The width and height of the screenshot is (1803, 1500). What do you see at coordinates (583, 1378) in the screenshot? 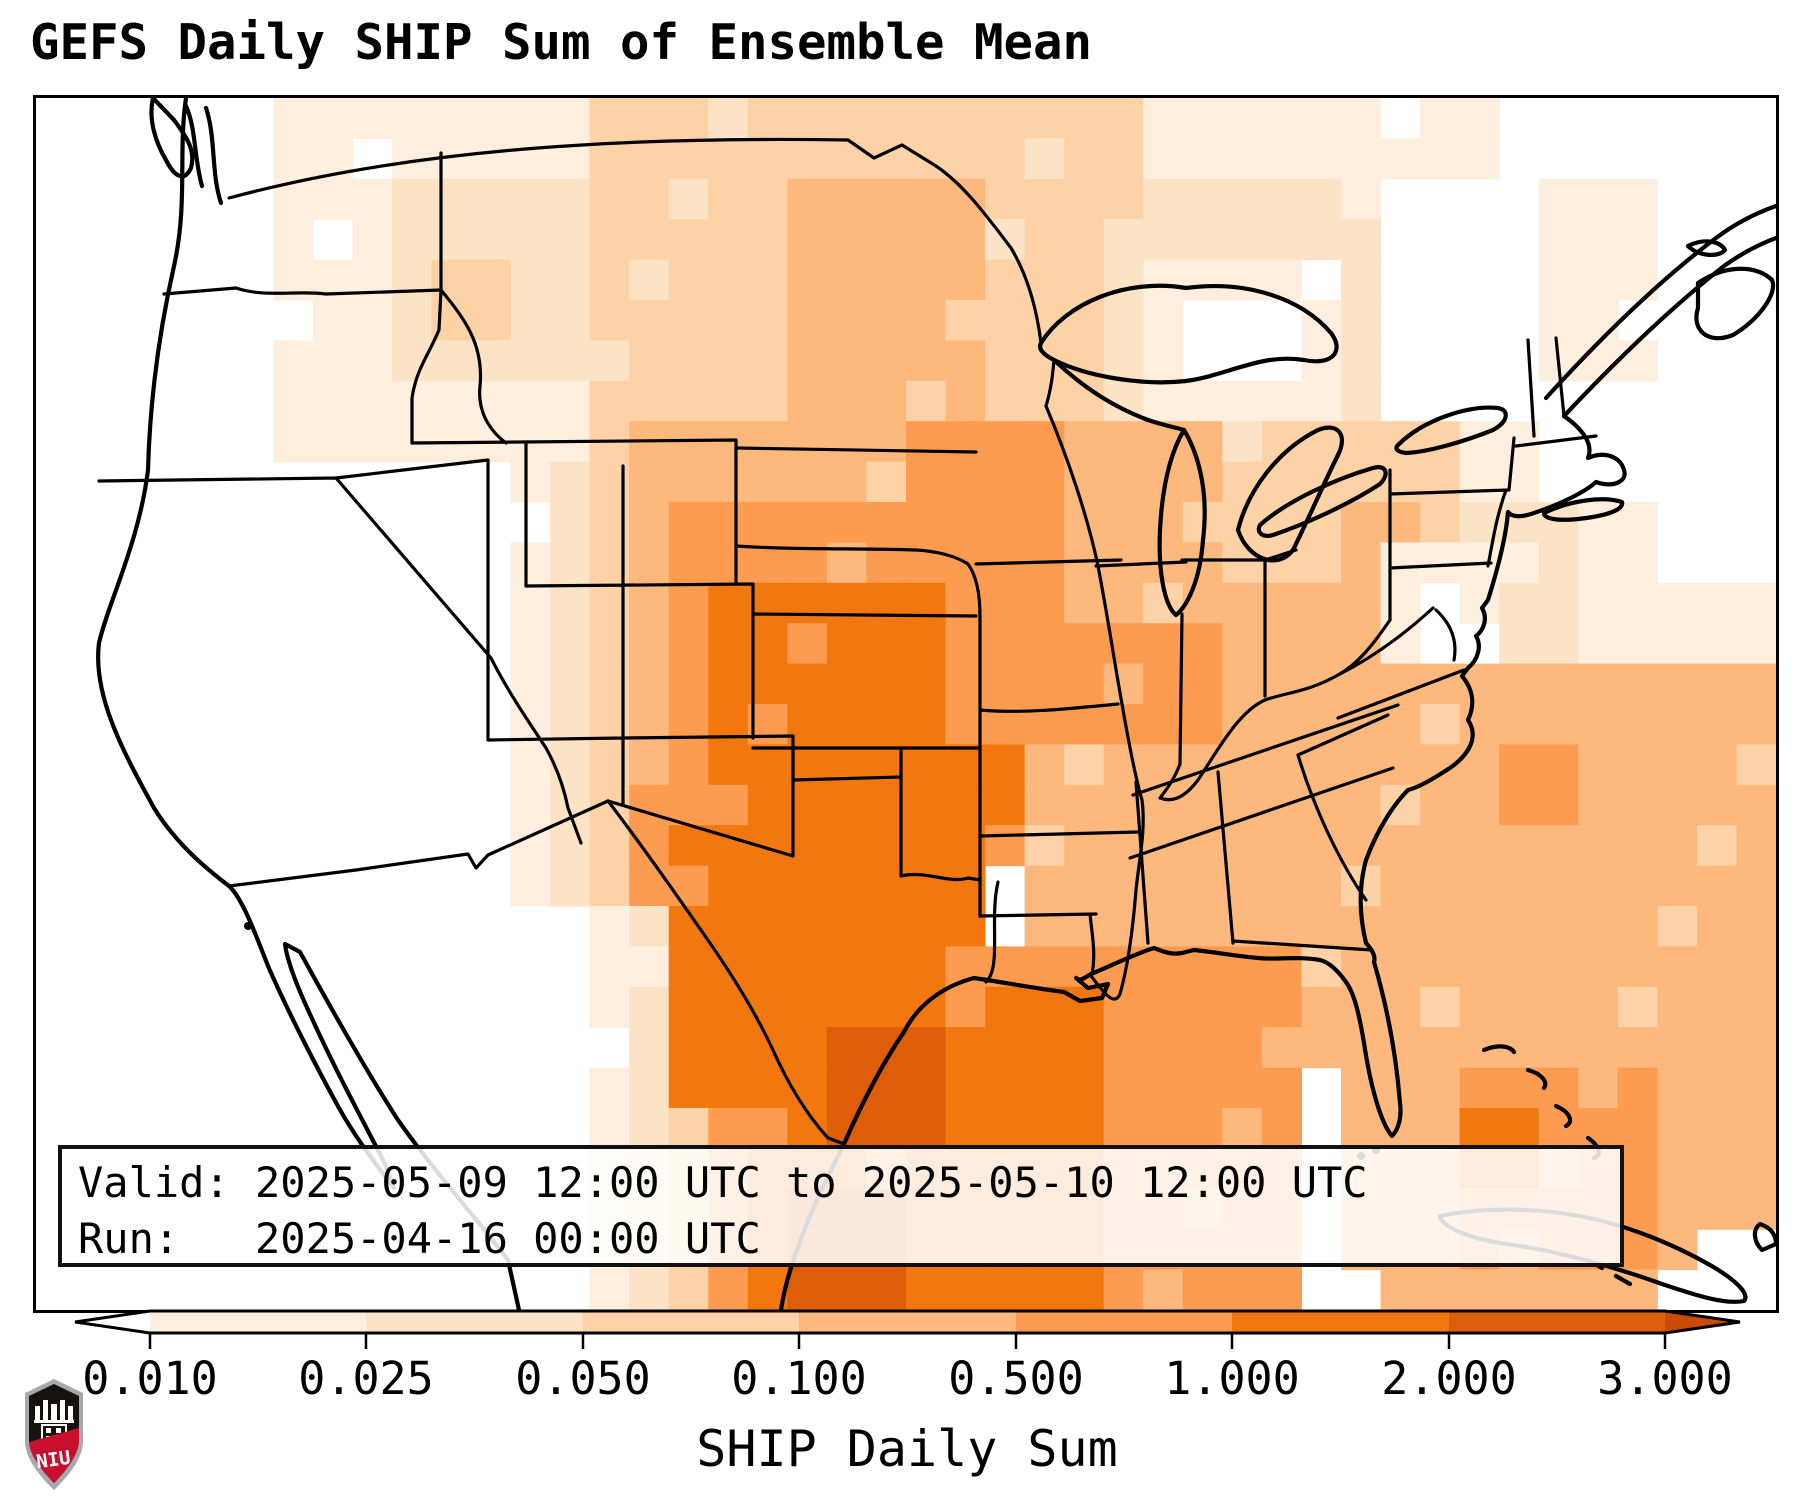
I see `colorbar-tick-label: 0.050` at bounding box center [583, 1378].